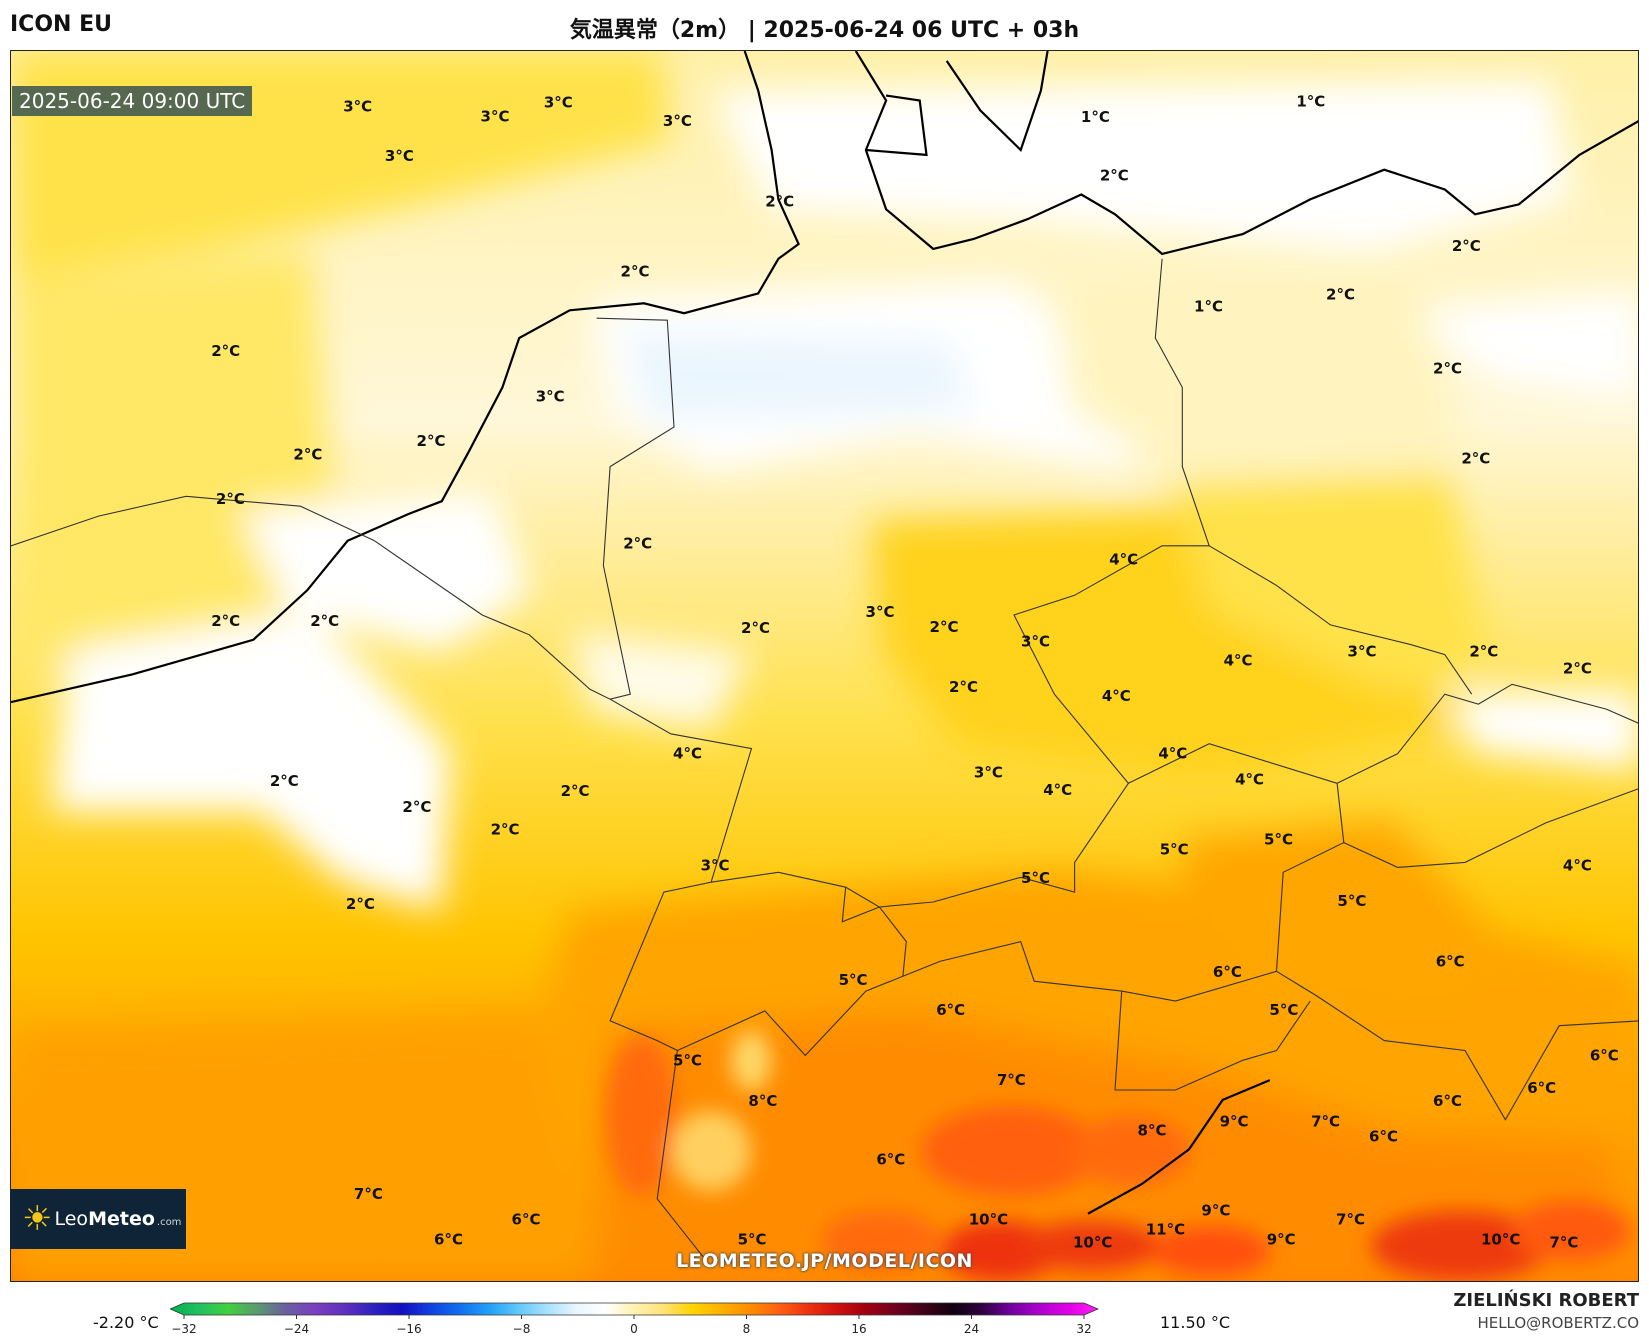 This screenshot has width=1649, height=1339. Describe the element at coordinates (183, 1329) in the screenshot. I see `colorbar-tick-label: −32` at that location.